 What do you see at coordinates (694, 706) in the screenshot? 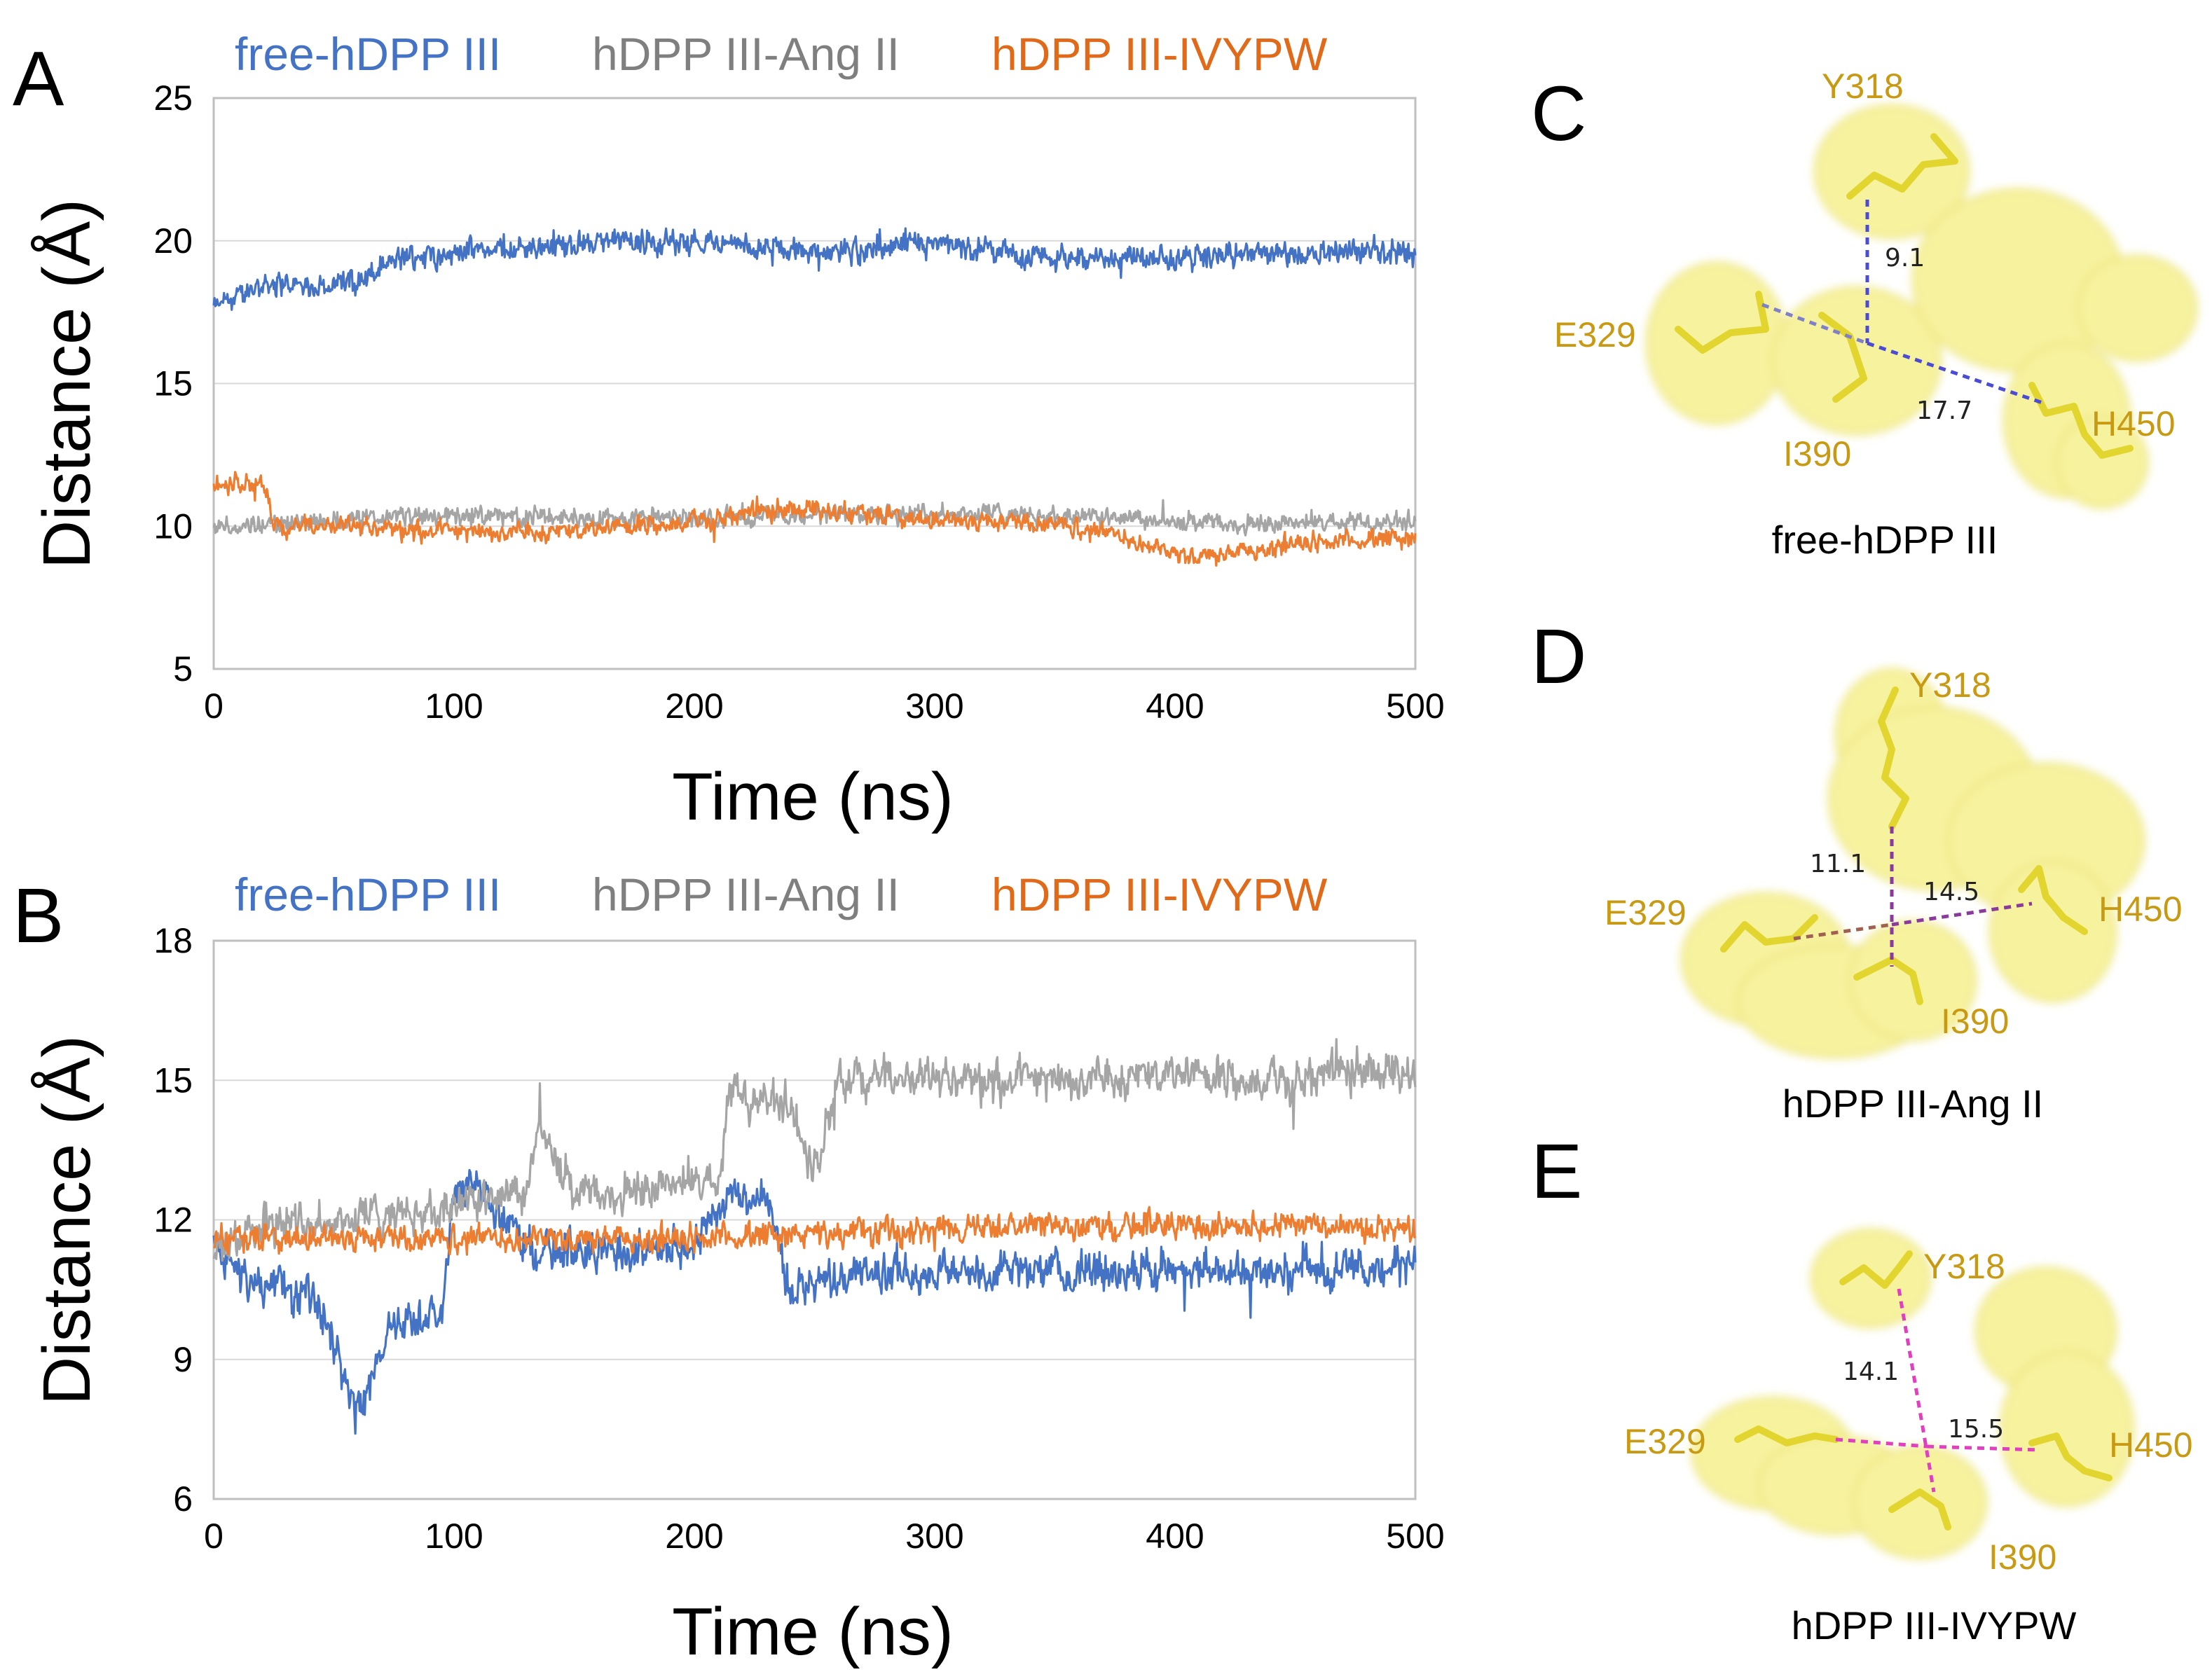
I see `x-tick-label-a-2: 200` at bounding box center [694, 706].